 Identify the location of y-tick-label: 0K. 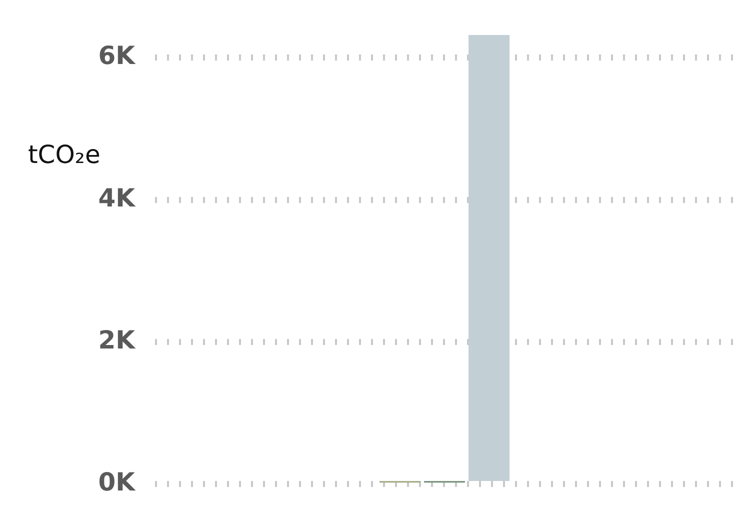
(117, 482).